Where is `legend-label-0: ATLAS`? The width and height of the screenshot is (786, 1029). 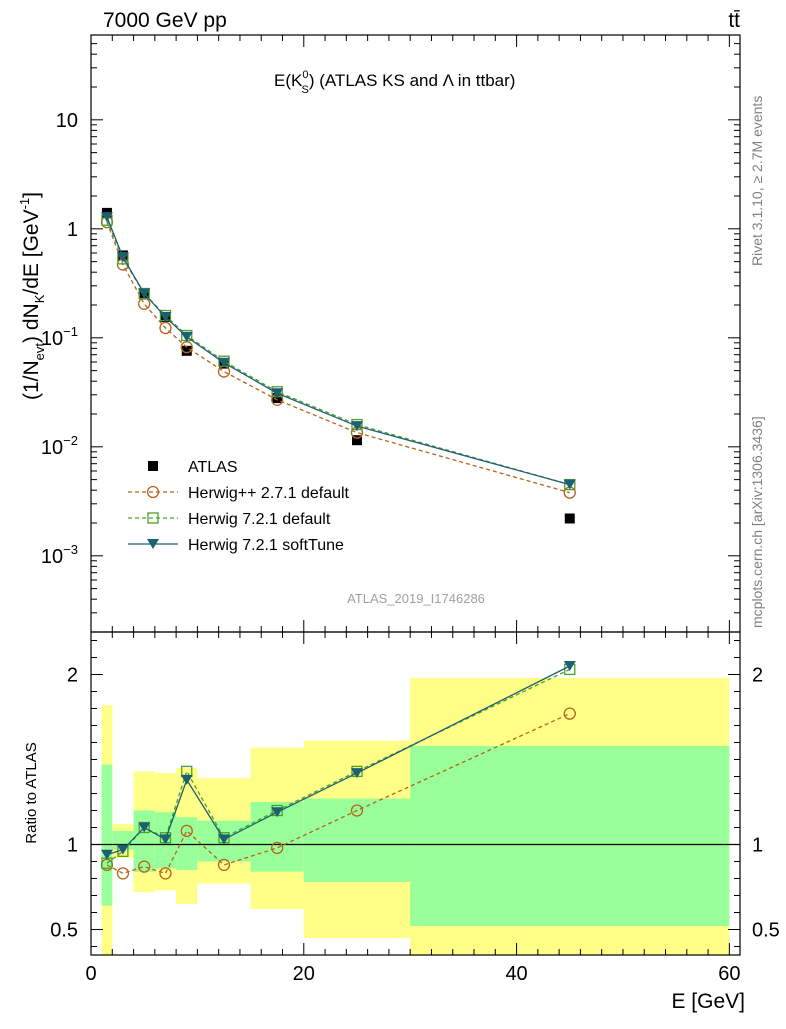 legend-label-0: ATLAS is located at coordinates (213, 467).